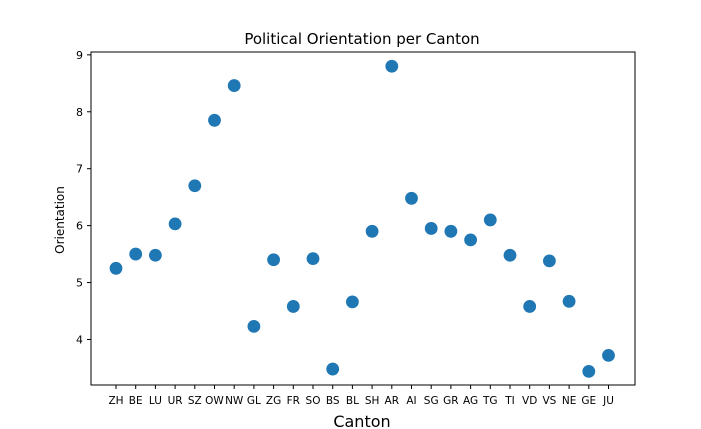  I want to click on x-tick-label: JU, so click(608, 401).